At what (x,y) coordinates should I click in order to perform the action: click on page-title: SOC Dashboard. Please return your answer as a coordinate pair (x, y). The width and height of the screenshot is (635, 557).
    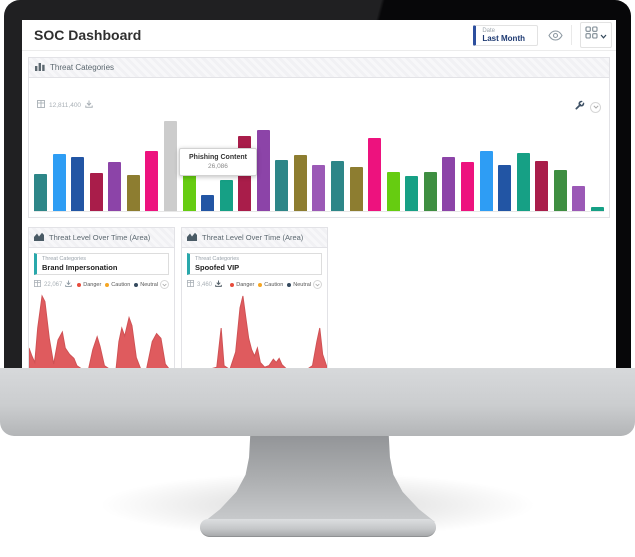
    Looking at the image, I should click on (88, 35).